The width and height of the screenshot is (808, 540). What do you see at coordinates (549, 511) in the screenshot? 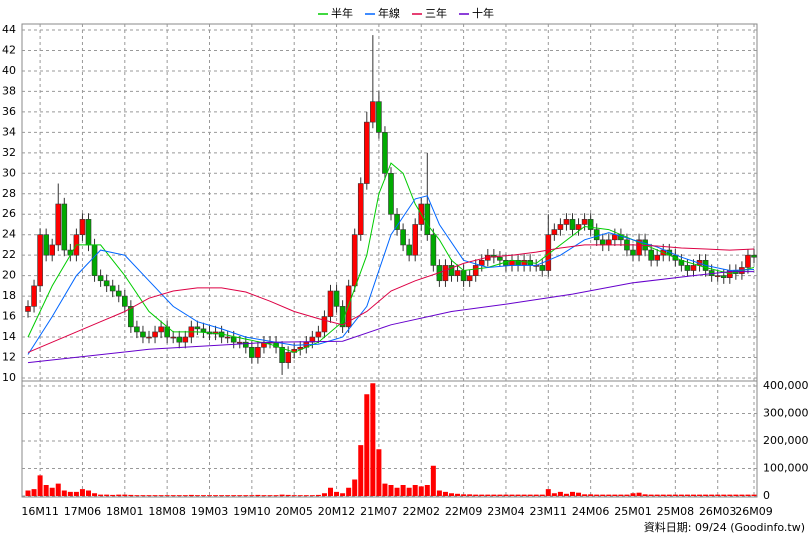
I see `x-tick-label: 23M11` at bounding box center [549, 511].